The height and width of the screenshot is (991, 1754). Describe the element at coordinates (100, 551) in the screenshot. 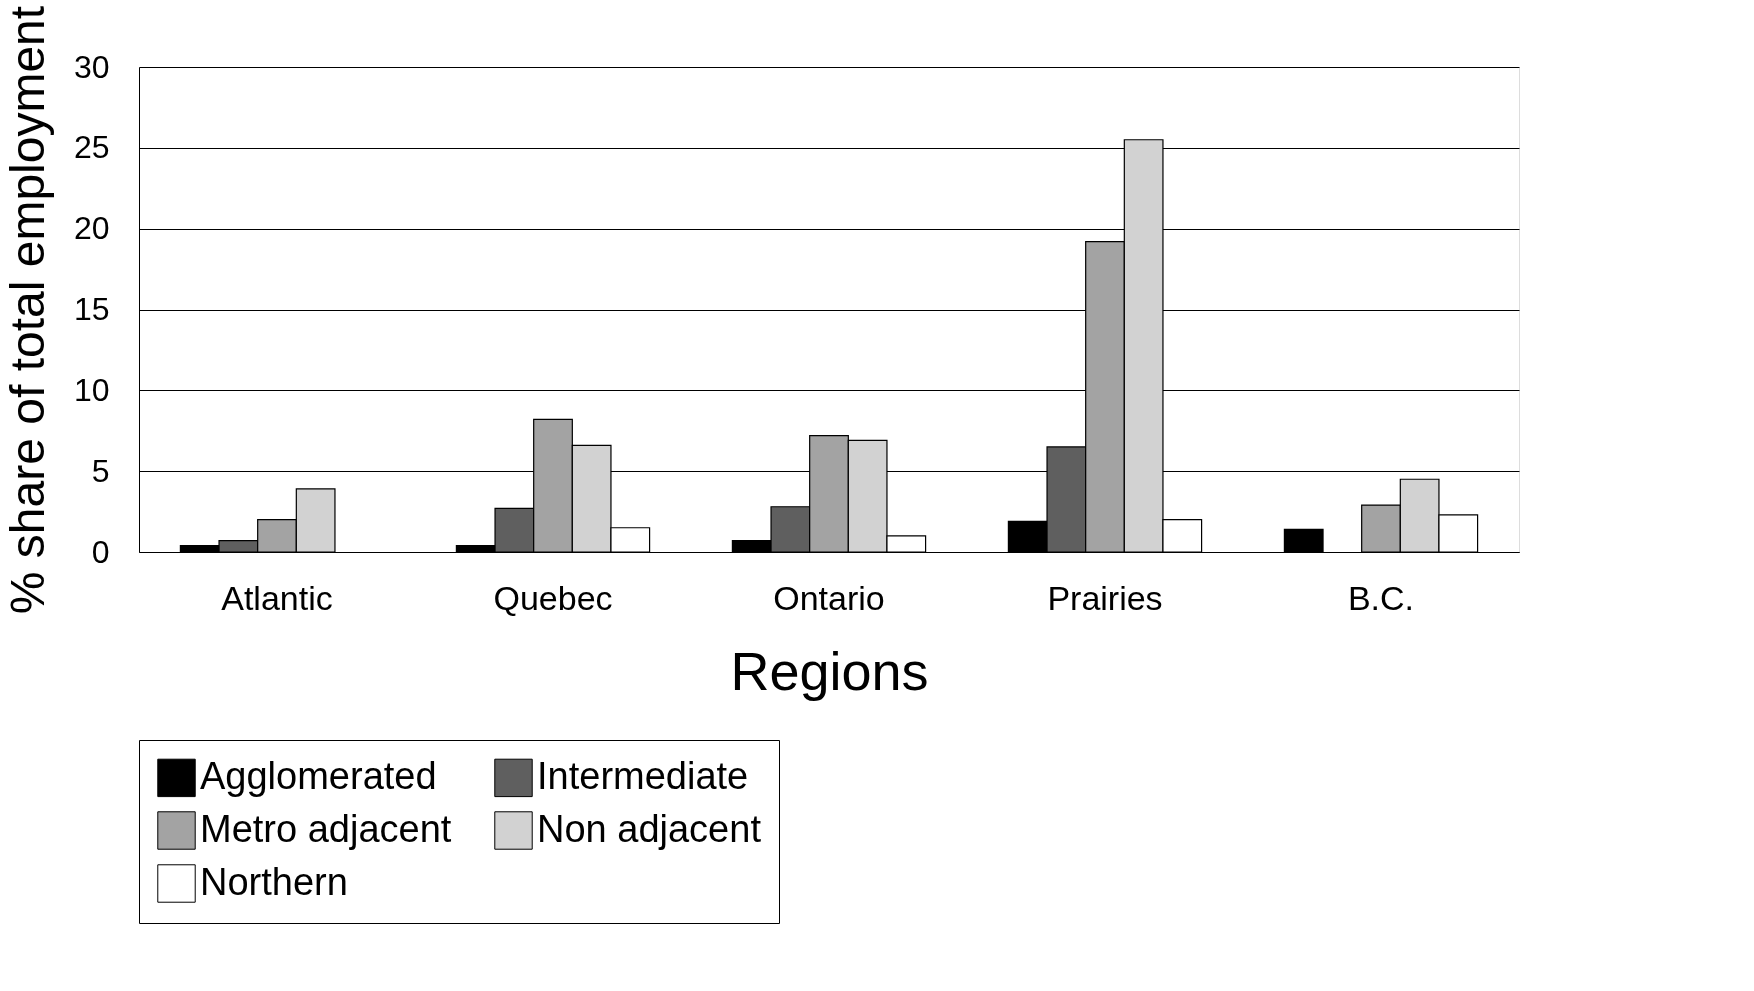

I see `y-tick-label: 0` at that location.